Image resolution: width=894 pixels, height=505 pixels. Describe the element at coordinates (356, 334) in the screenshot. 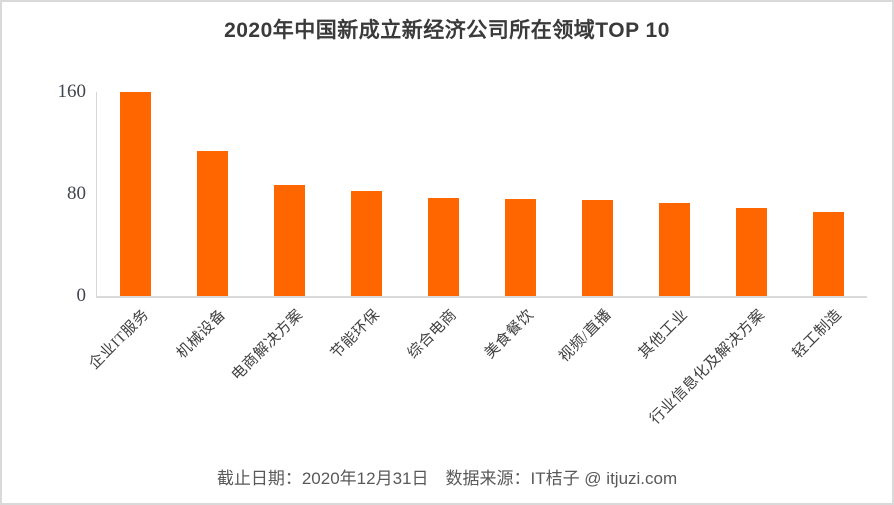

I see `x-tick-label-节能环保: 节能环保` at that location.